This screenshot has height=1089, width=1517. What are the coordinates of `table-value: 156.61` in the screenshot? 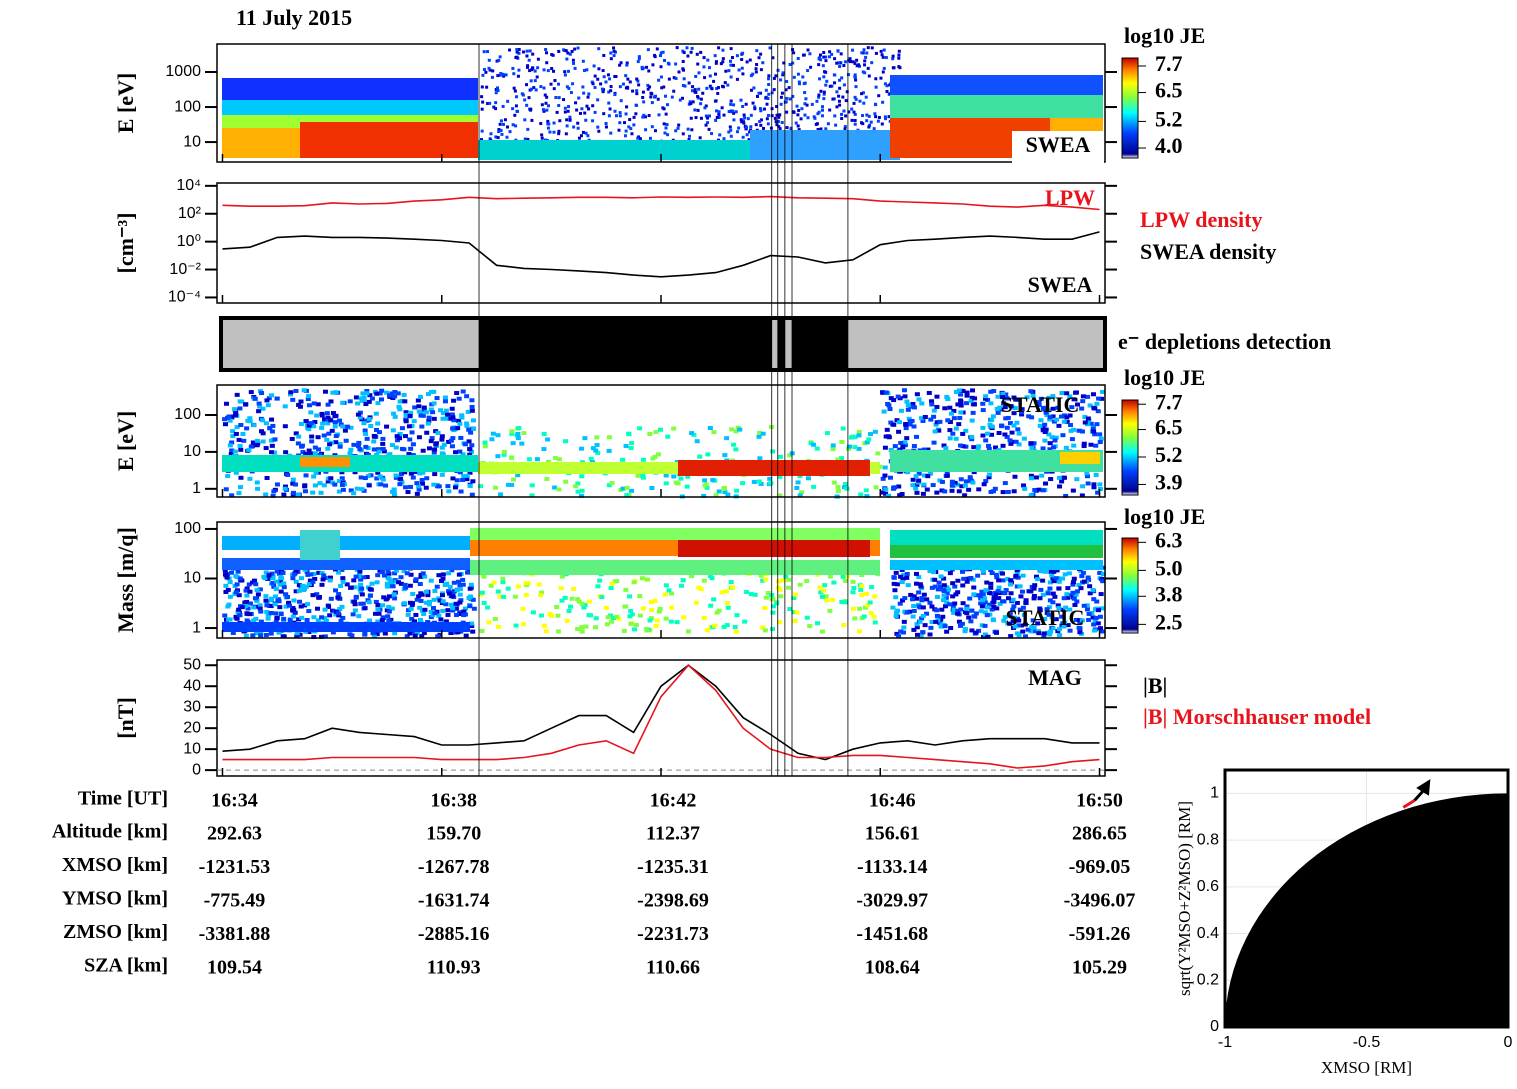 It's located at (892, 834).